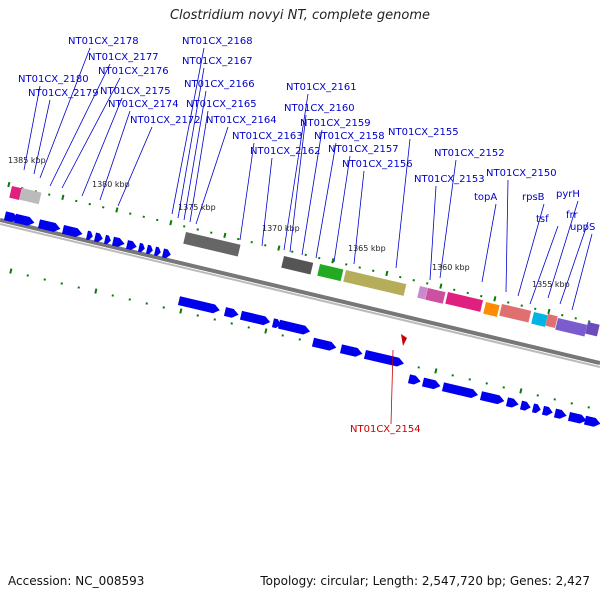 The width and height of the screenshot is (600, 600). Describe the element at coordinates (285, 151) in the screenshot. I see `locus-label: NT01CX_2162` at that location.